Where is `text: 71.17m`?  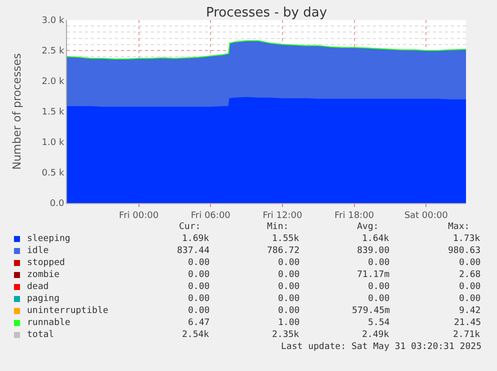 text: 71.17m is located at coordinates (373, 275).